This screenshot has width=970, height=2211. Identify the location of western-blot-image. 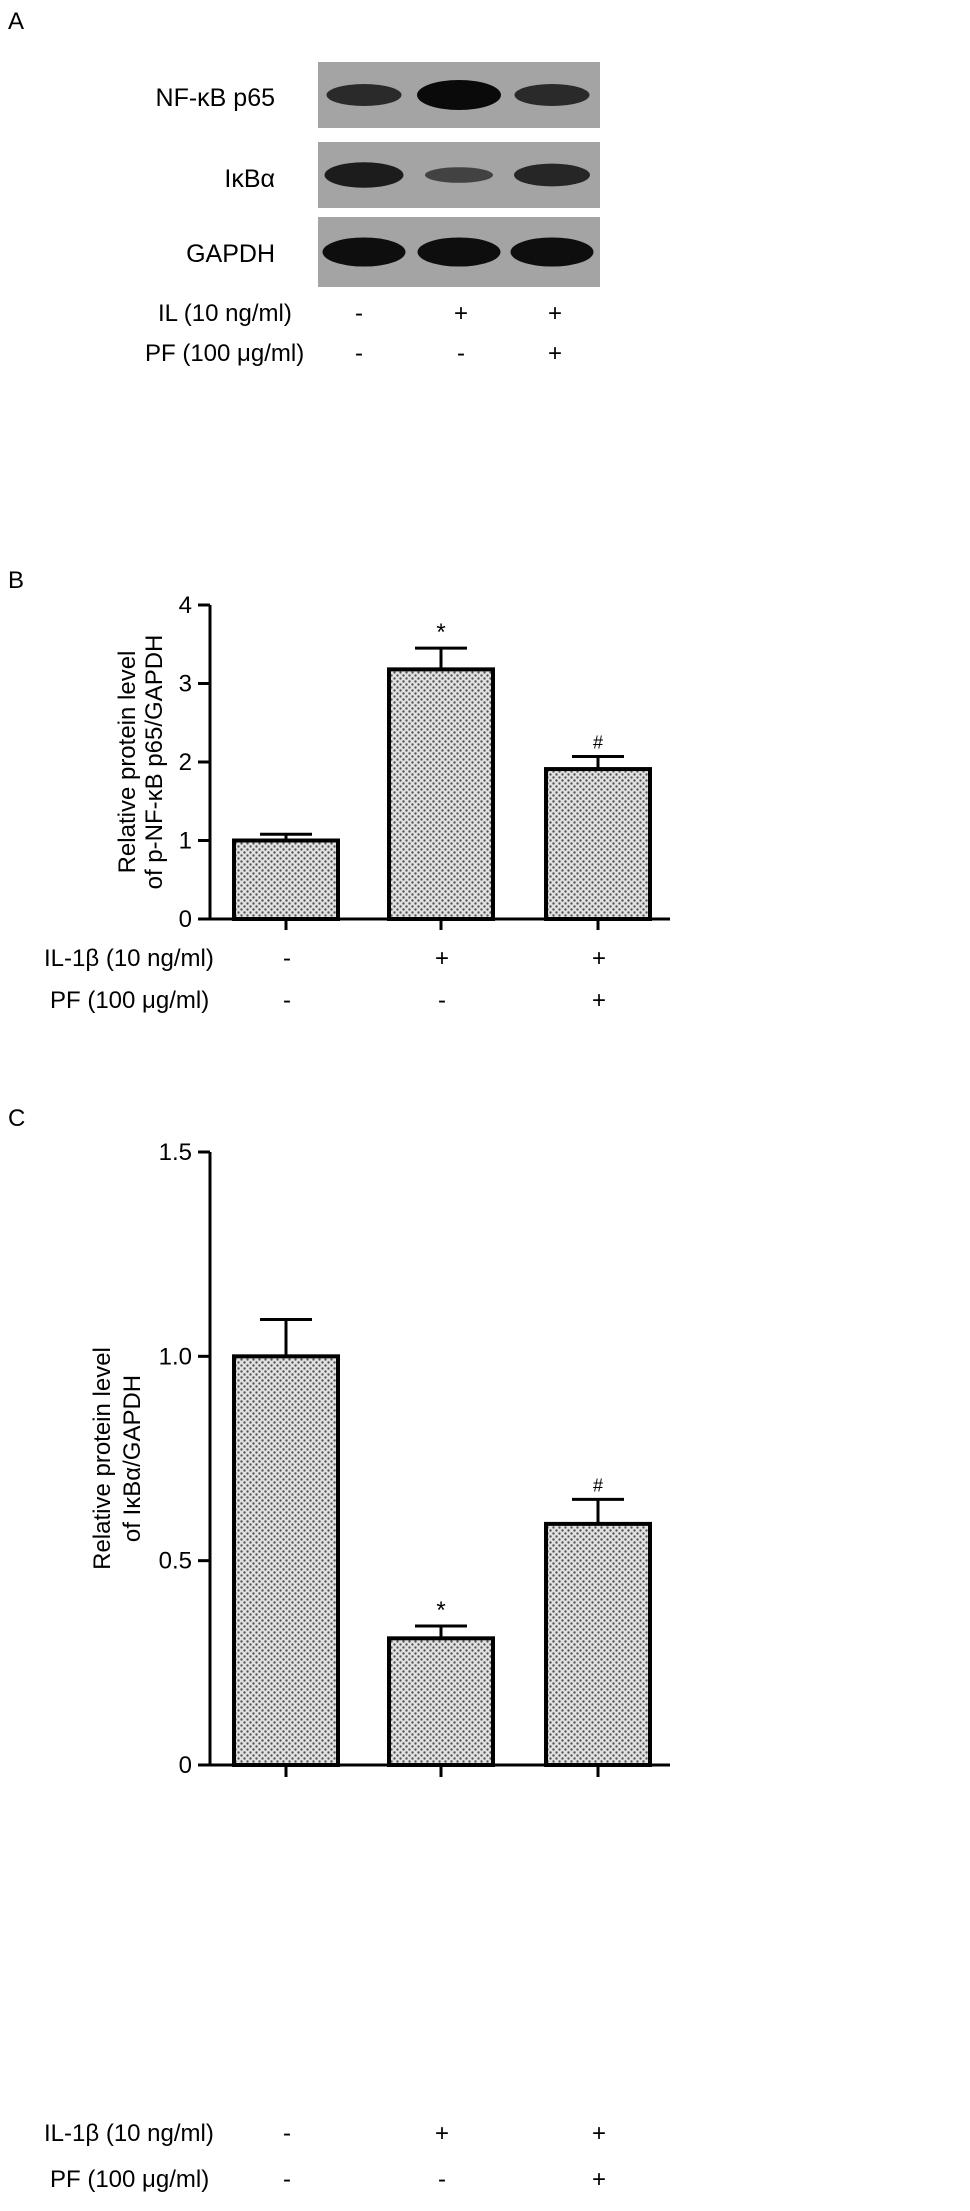
(459, 174).